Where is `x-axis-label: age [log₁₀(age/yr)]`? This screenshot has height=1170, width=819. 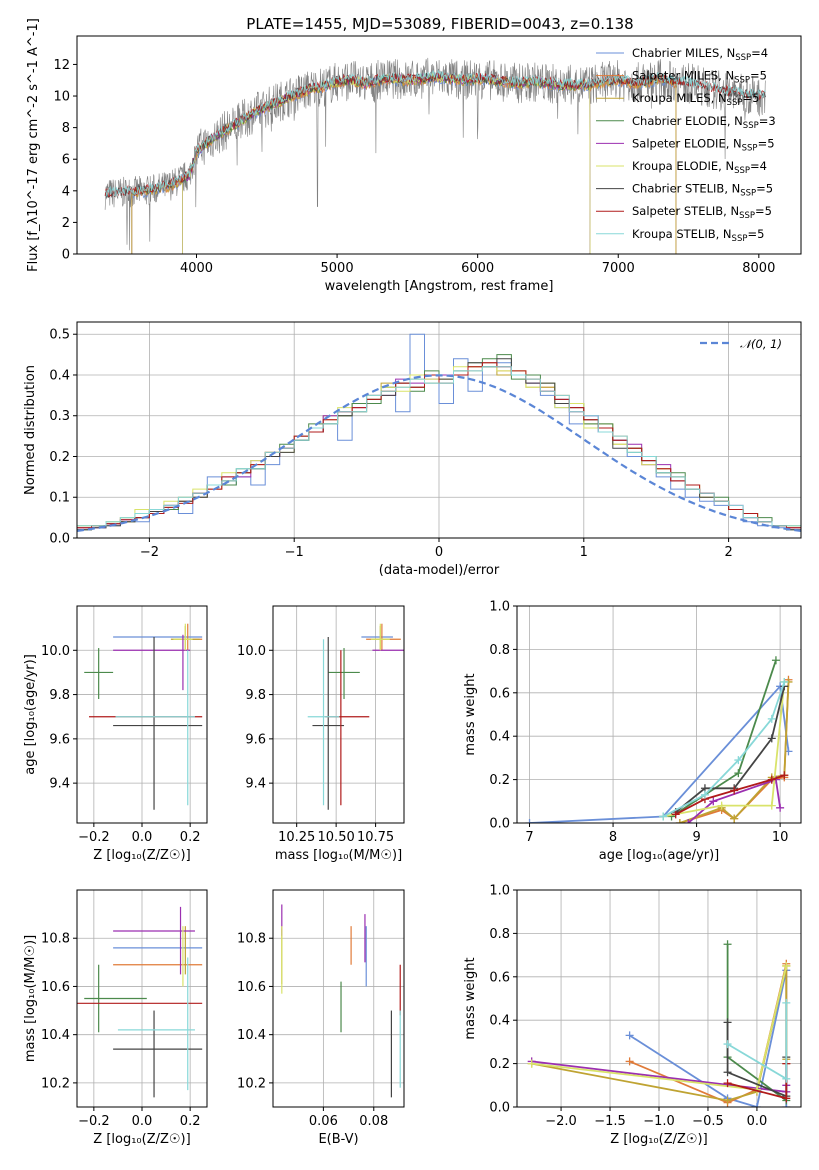
x-axis-label: age [log₁₀(age/yr)] is located at coordinates (659, 855).